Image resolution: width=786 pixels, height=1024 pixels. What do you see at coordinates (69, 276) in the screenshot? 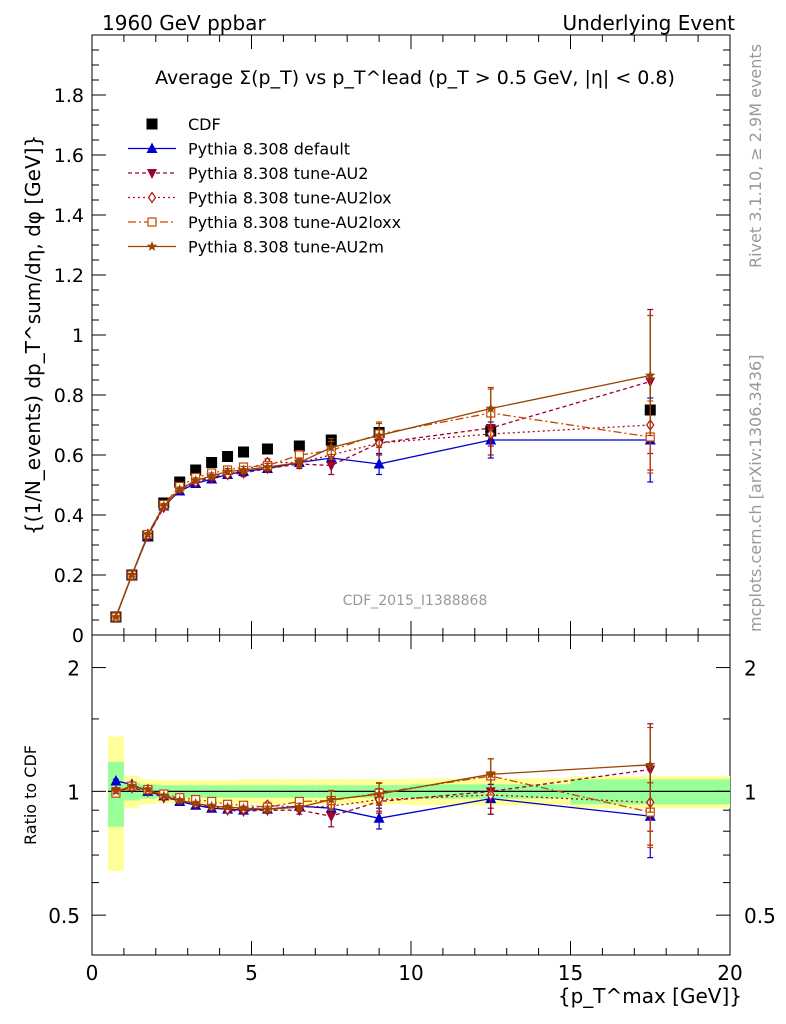
I see `main-y-tick-label: 1.2` at bounding box center [69, 276].